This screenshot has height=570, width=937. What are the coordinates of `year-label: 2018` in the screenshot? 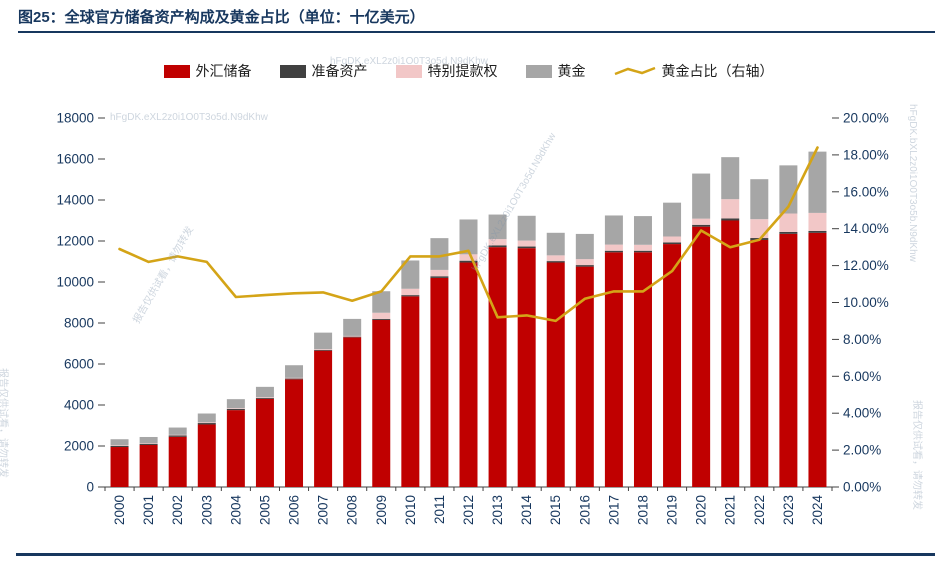 It's located at (642, 510).